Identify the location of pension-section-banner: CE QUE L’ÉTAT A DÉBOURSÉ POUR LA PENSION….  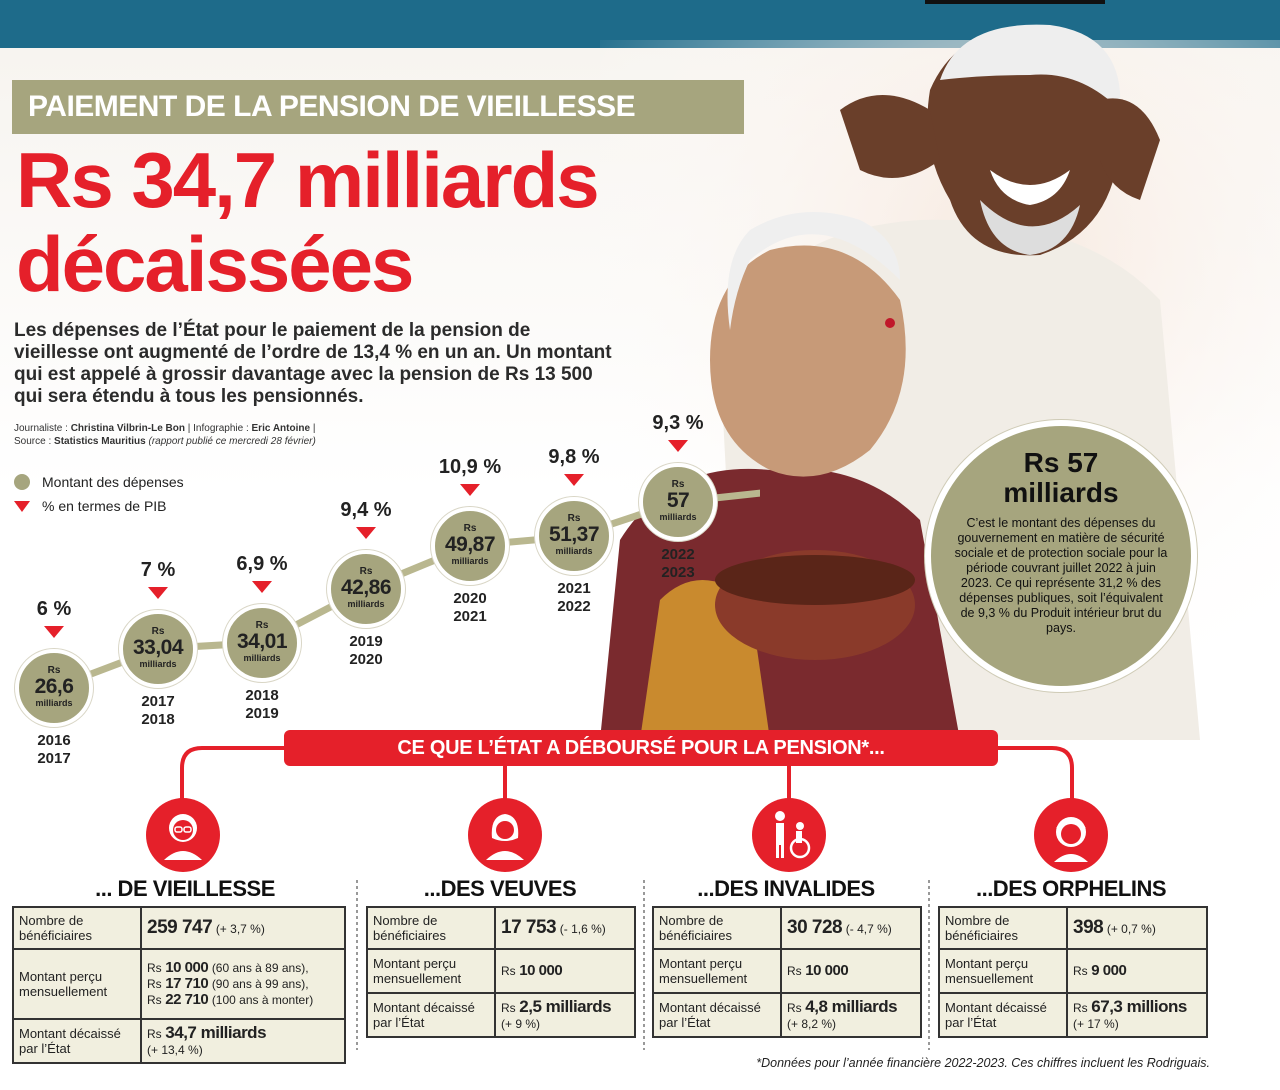
(641, 748).